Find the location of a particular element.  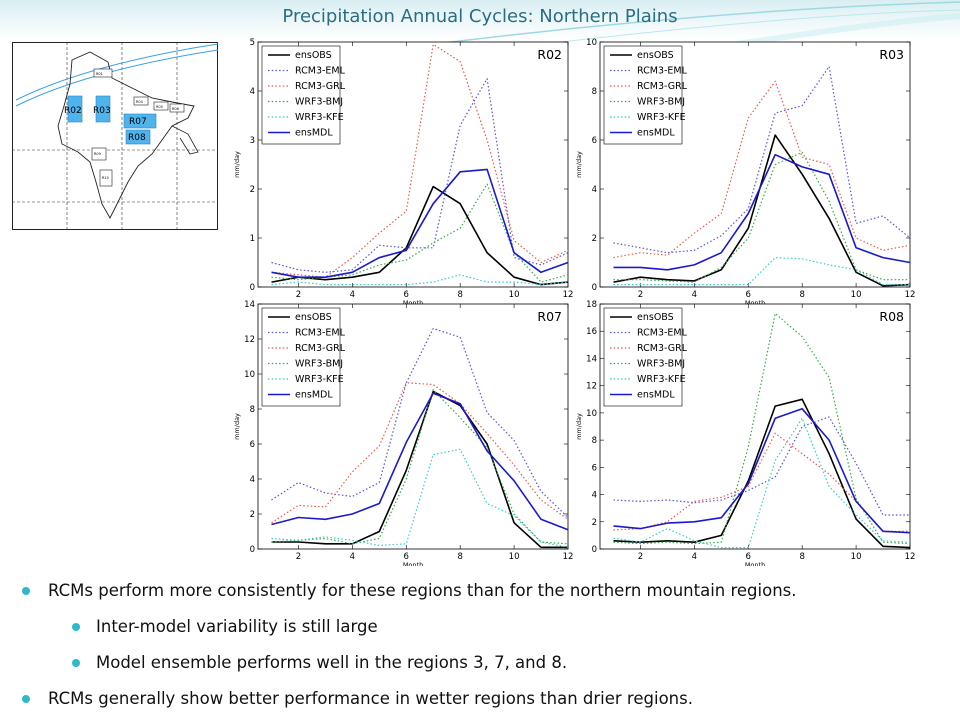

y-tick-label: 1 is located at coordinates (252, 239).